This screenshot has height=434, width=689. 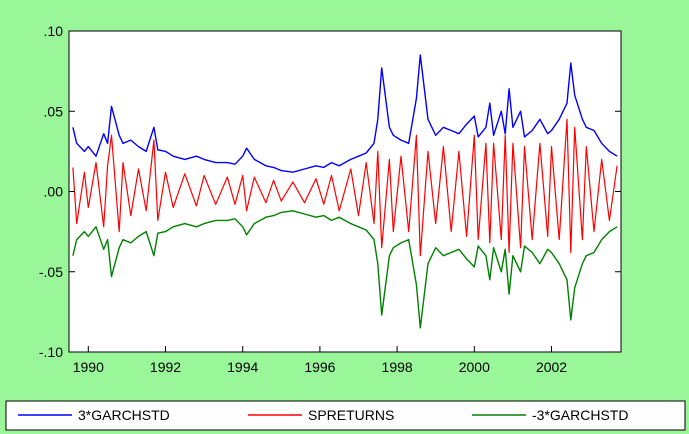 What do you see at coordinates (580, 415) in the screenshot?
I see `legend-label-lower: -3*GARCHSTD` at bounding box center [580, 415].